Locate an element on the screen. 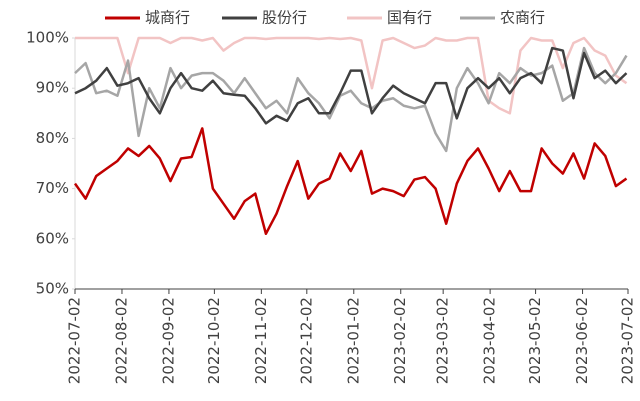 This screenshot has height=401, width=640. x-tick-label: 2023-07-02 is located at coordinates (628, 340).